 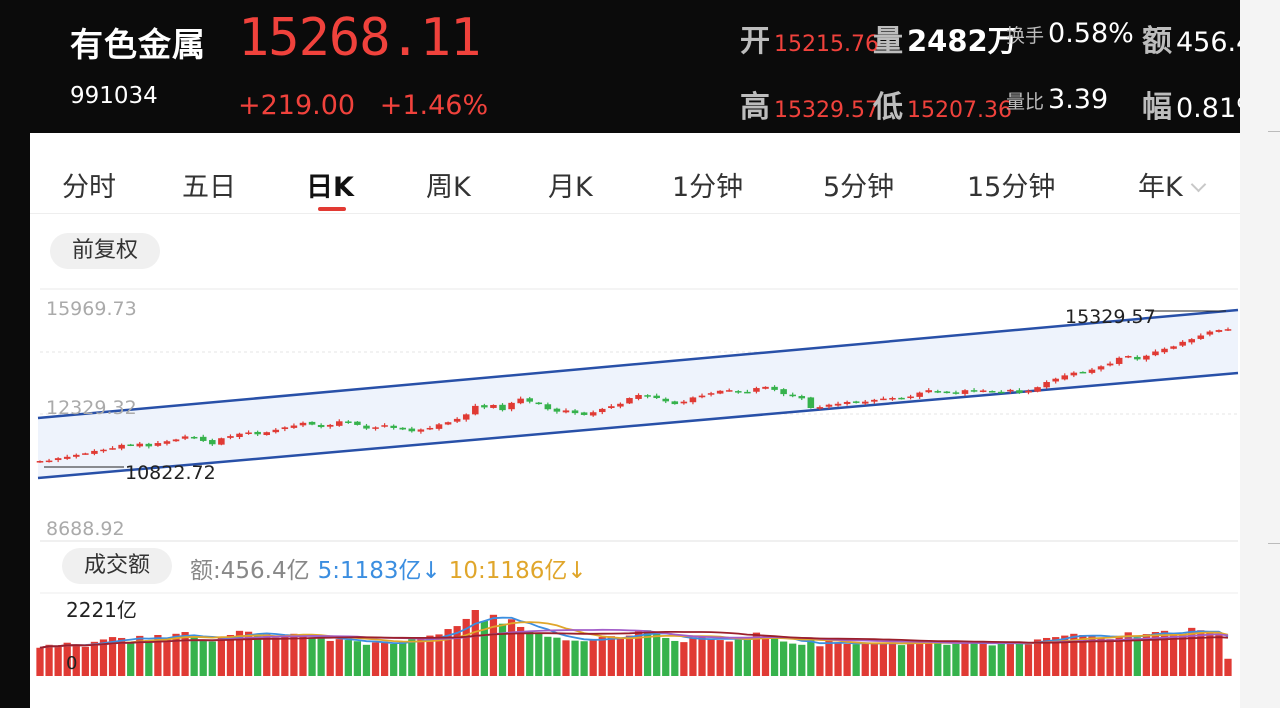 What do you see at coordinates (209, 187) in the screenshot?
I see `tab-five-day: 五日` at bounding box center [209, 187].